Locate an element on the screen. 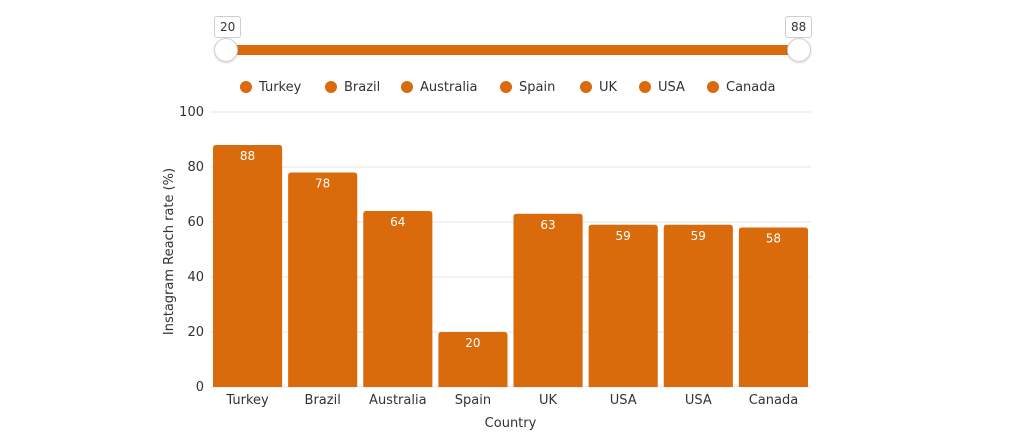  range-min-label: 20 is located at coordinates (228, 27).